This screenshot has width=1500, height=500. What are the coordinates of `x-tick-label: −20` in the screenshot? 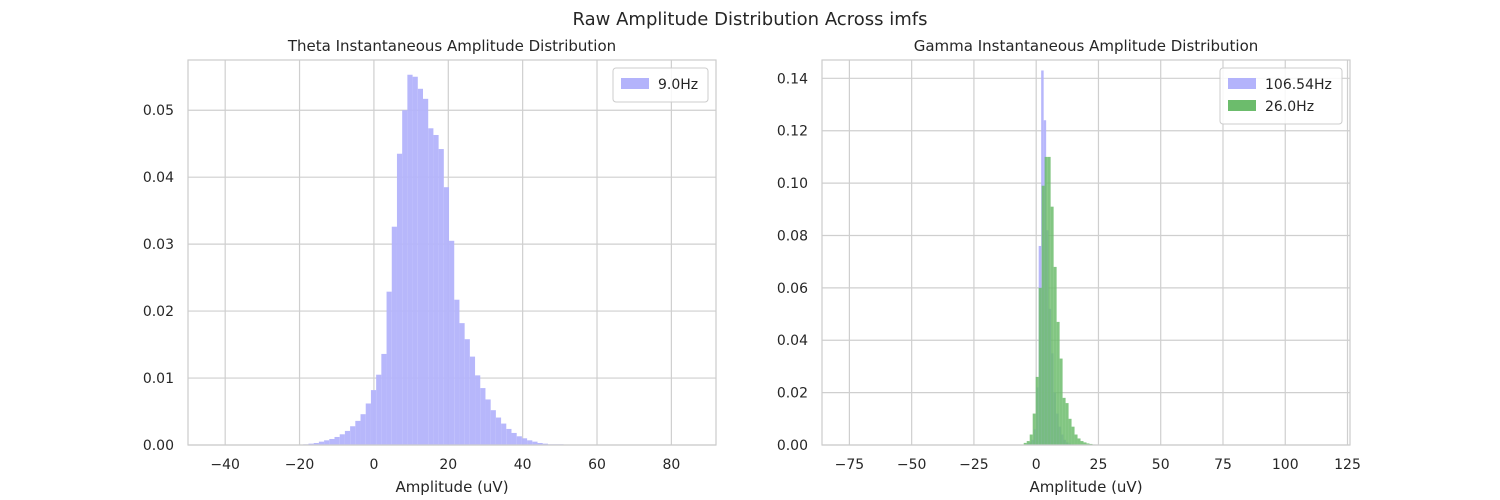 It's located at (300, 465).